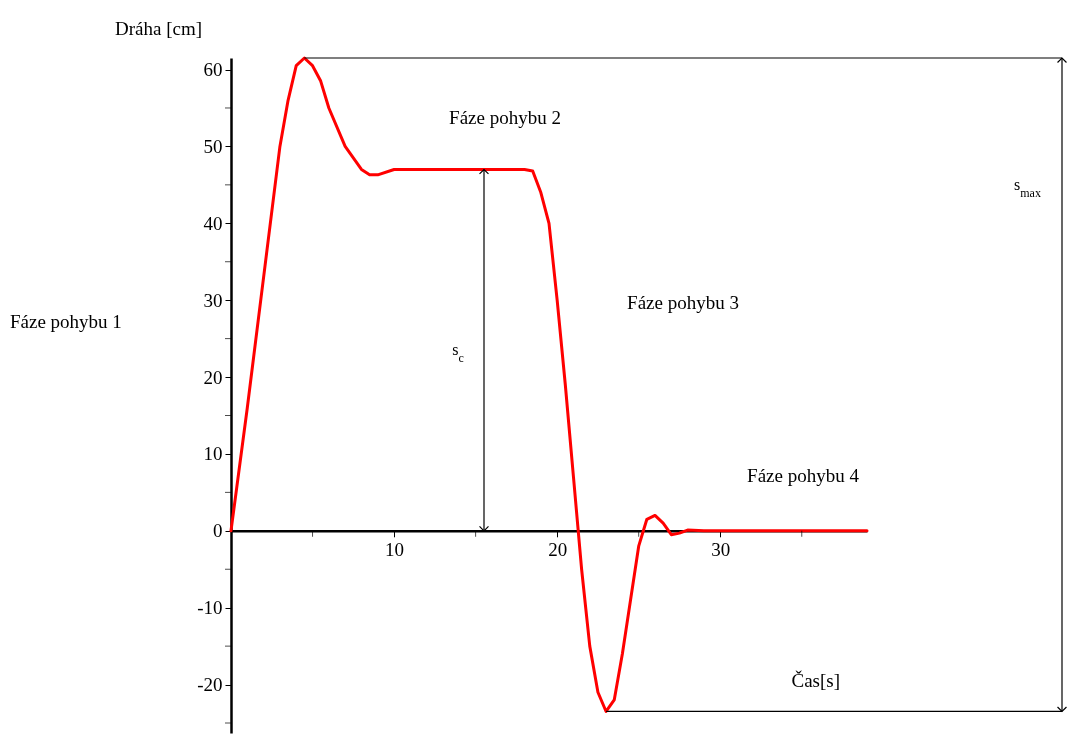 The height and width of the screenshot is (738, 1069). I want to click on y-tick-label: 10, so click(213, 454).